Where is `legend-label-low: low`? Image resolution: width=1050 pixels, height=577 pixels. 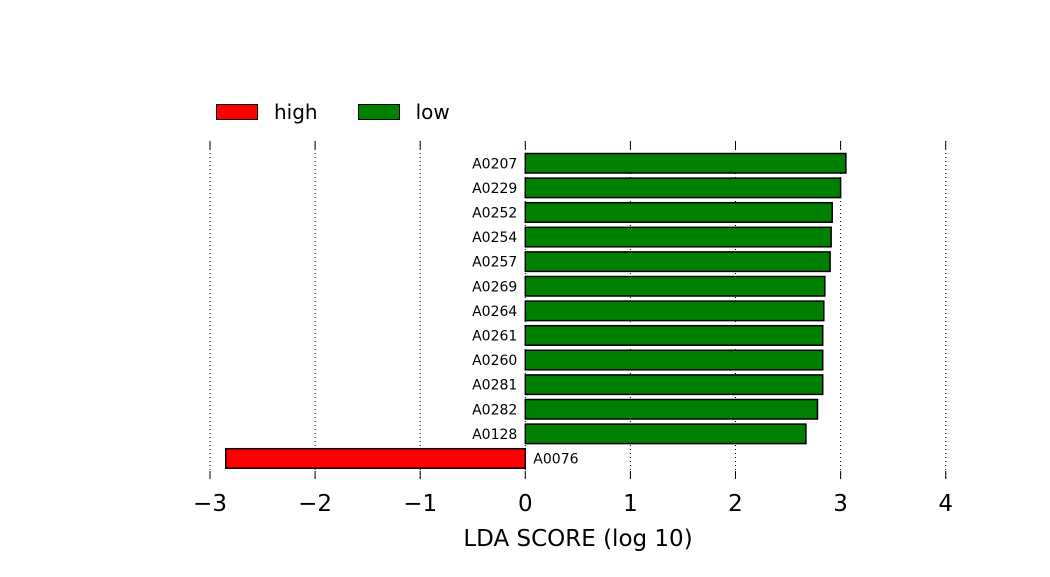
legend-label-low: low is located at coordinates (432, 112).